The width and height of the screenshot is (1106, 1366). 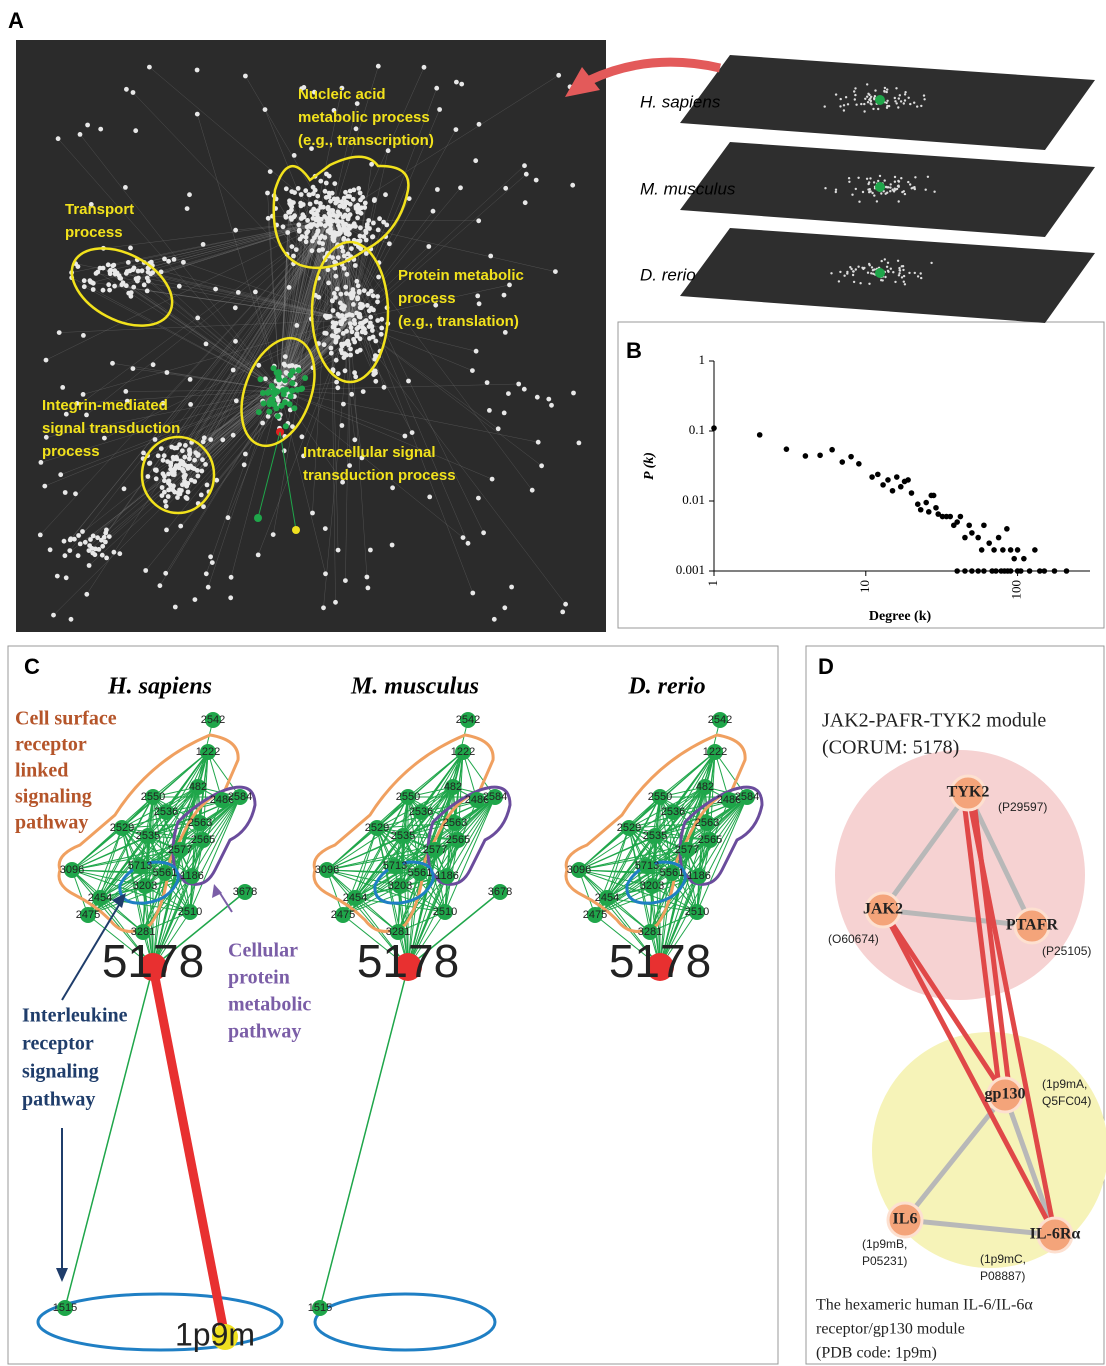 I want to click on region-label: process, so click(x=94, y=232).